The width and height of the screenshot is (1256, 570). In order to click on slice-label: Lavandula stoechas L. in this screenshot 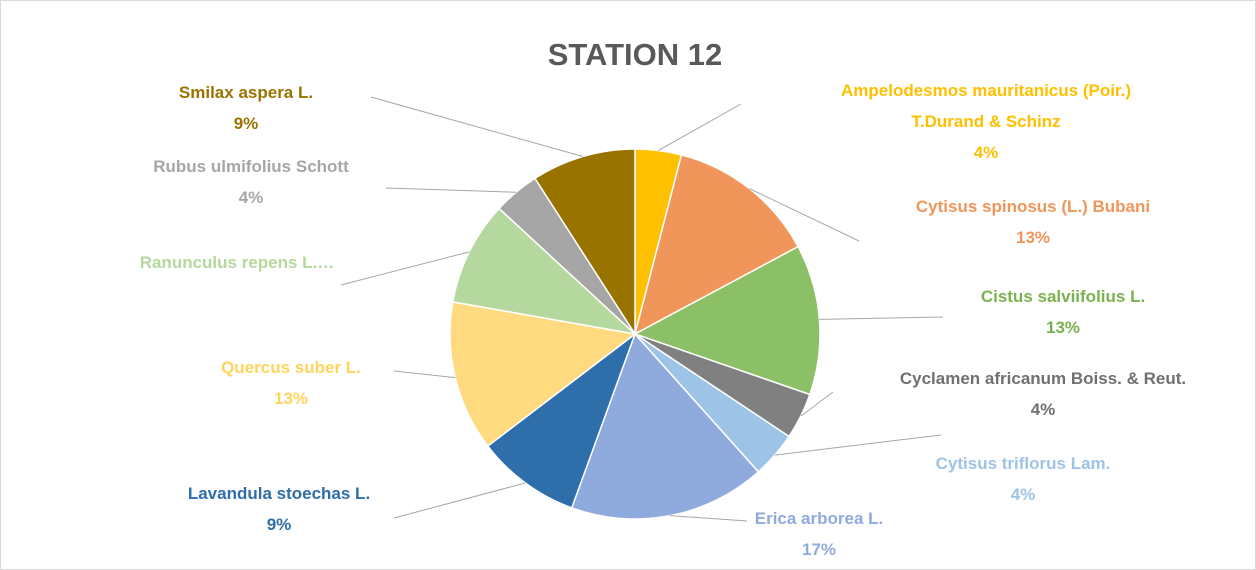, I will do `click(279, 493)`.